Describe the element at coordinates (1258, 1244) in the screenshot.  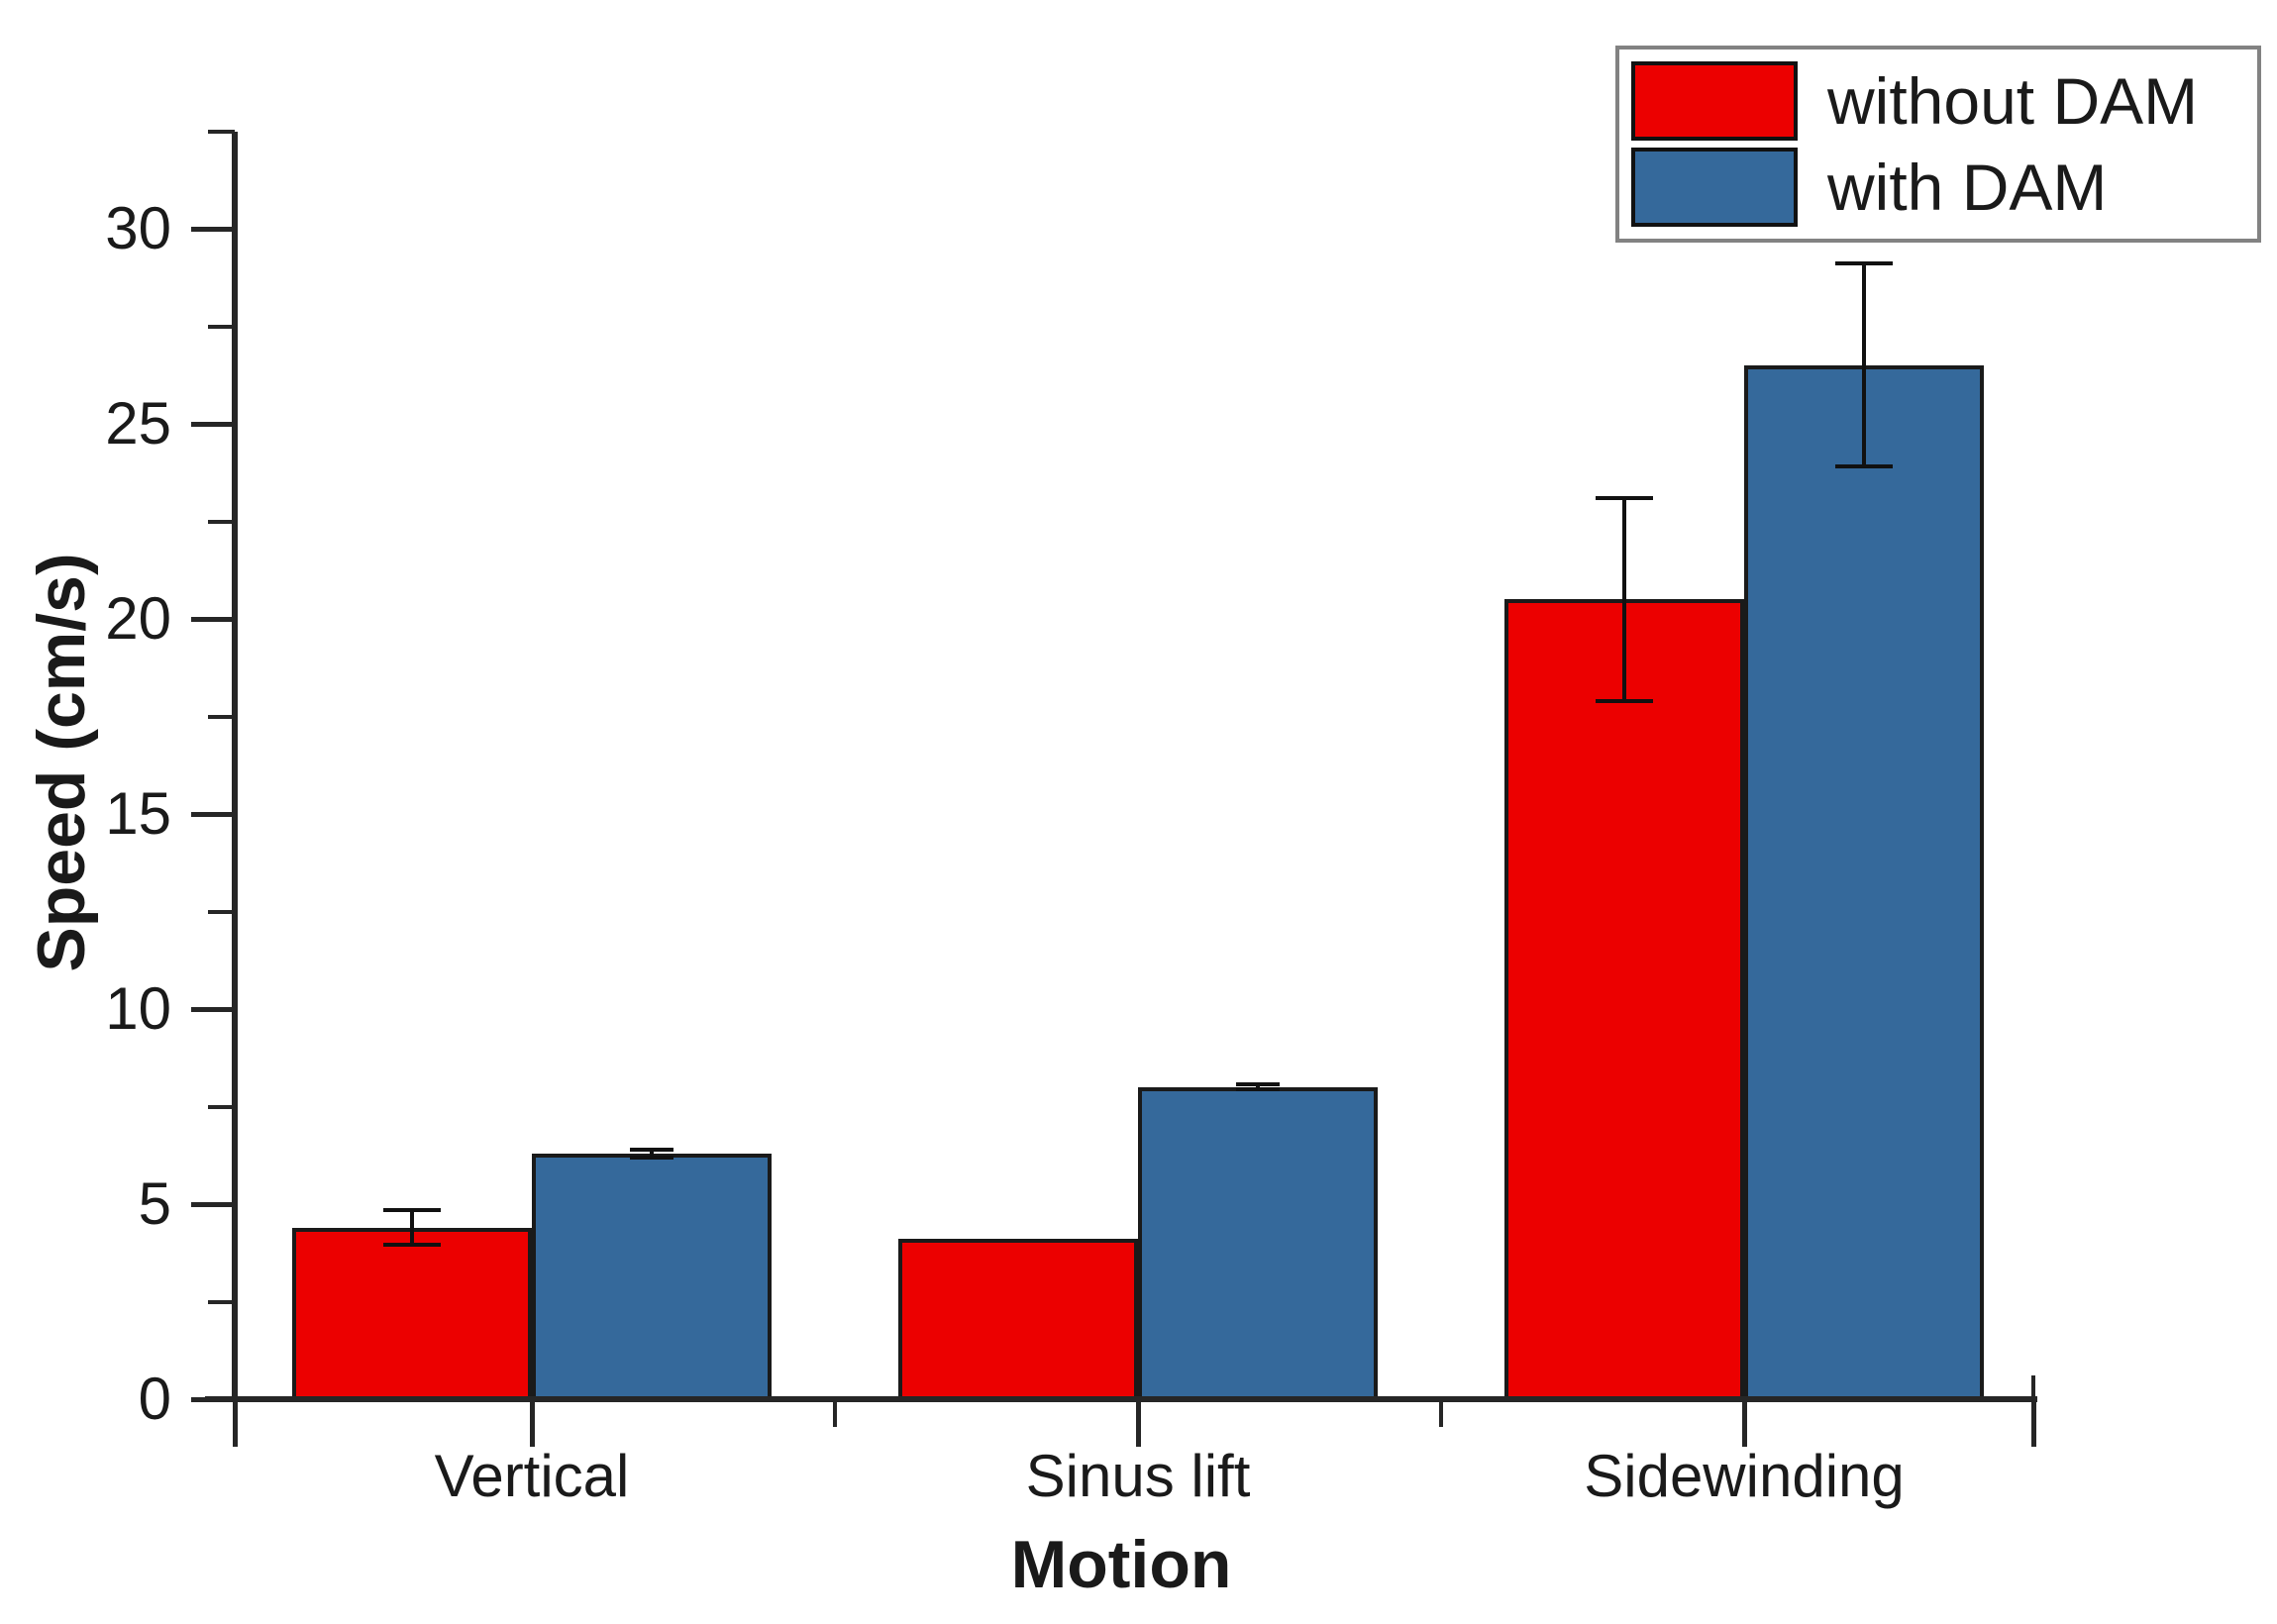
I see `bar-with-dam-sinus-lift` at that location.